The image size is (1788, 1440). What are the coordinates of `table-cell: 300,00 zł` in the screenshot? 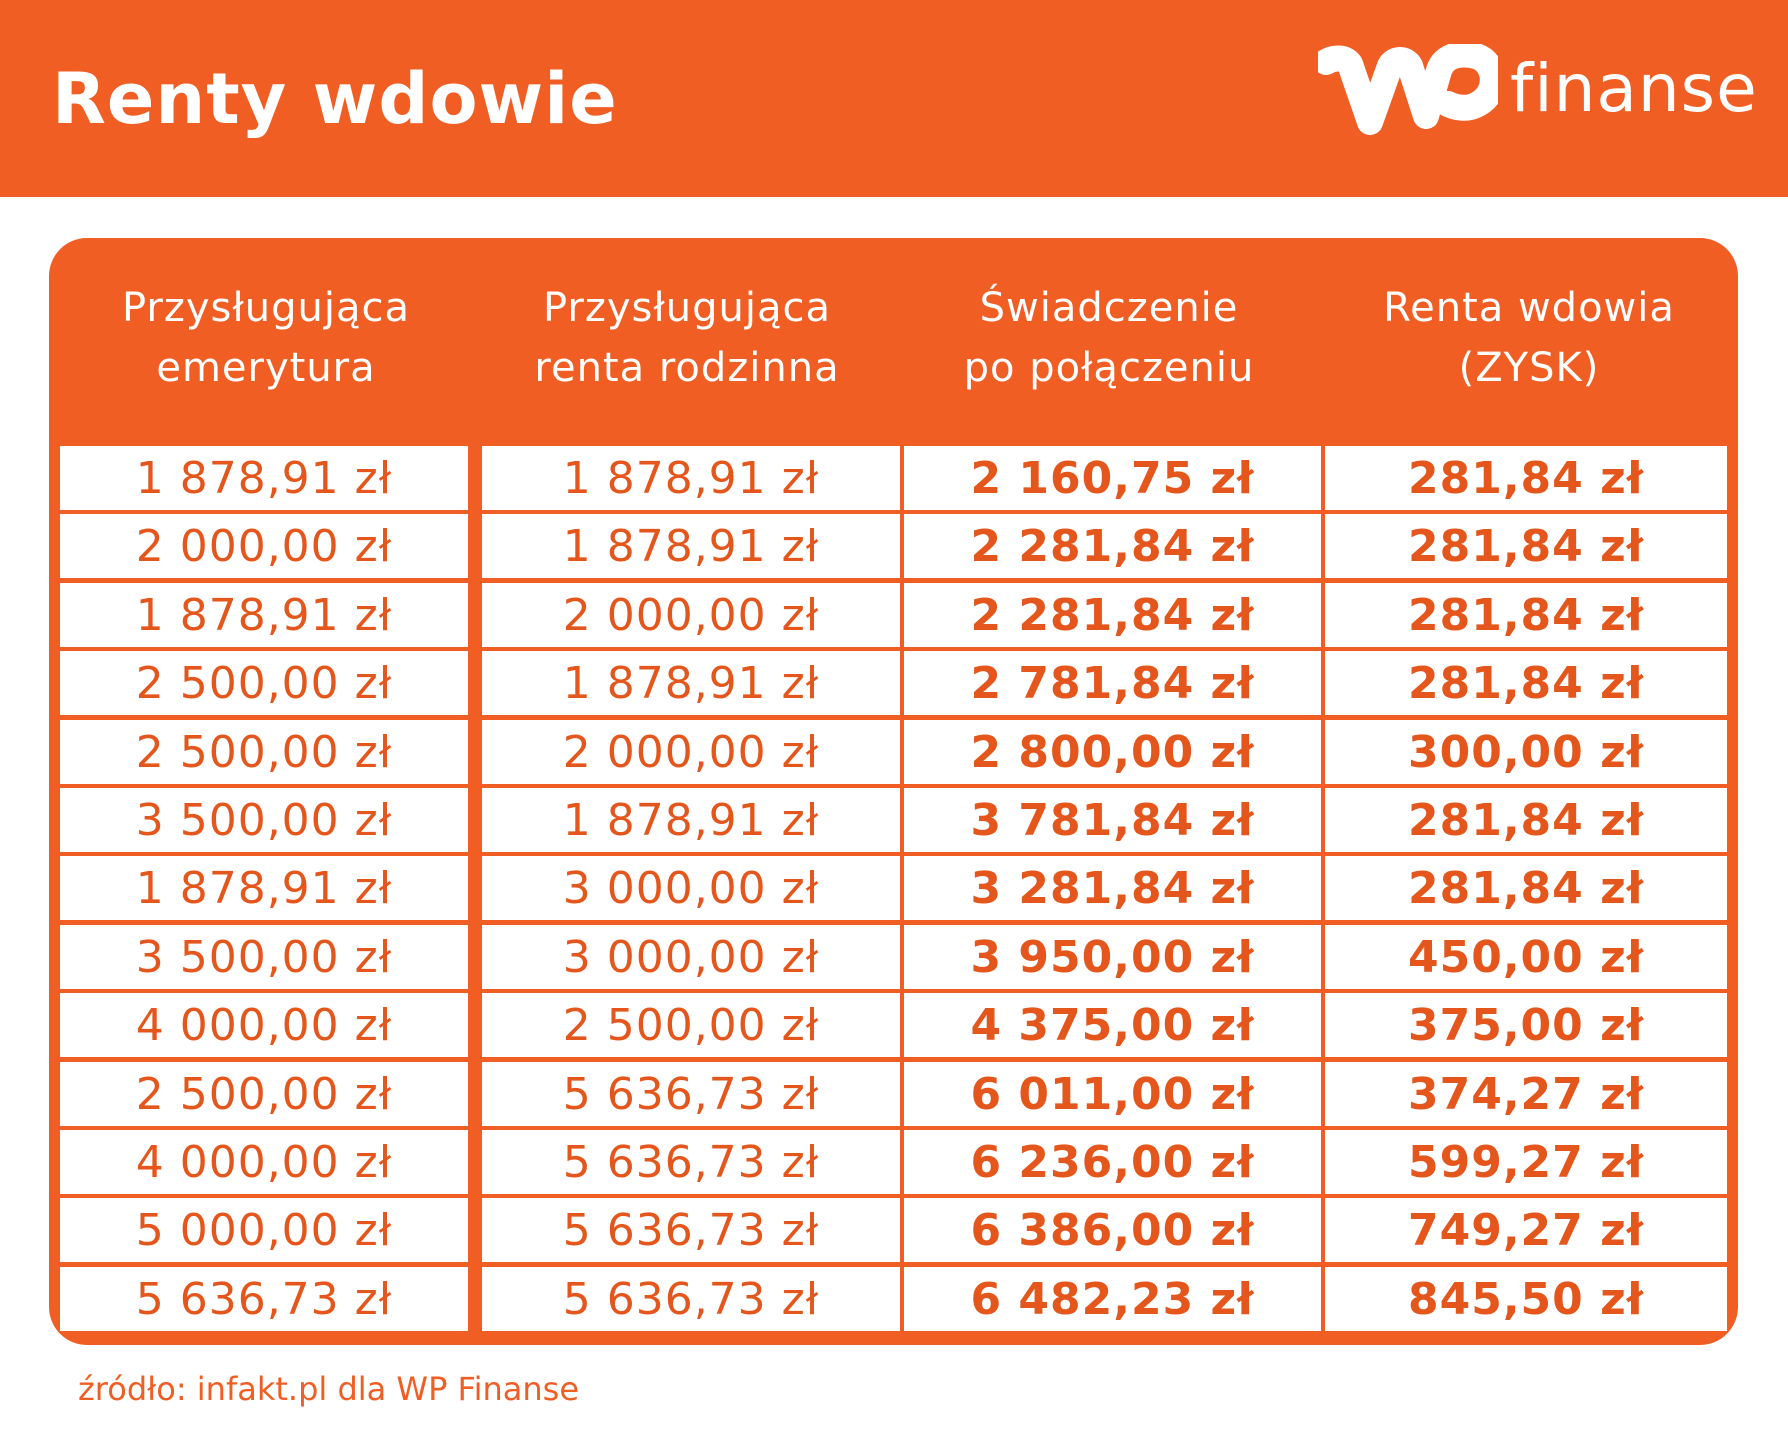 It's located at (1526, 752).